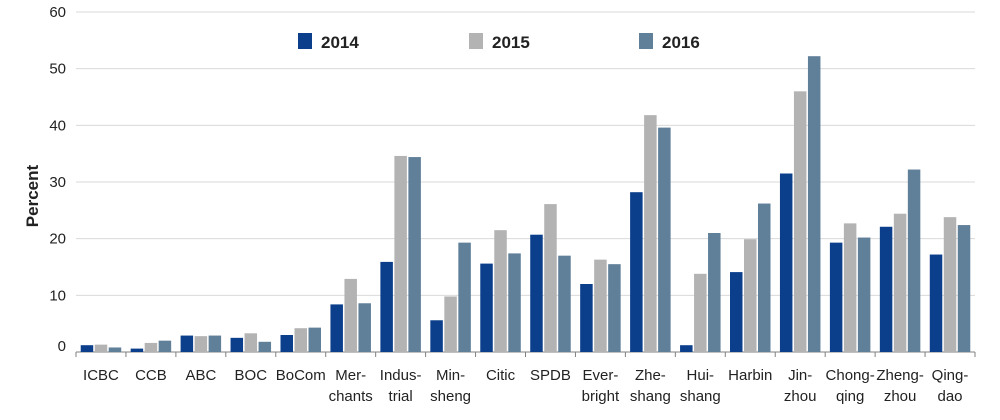 The width and height of the screenshot is (1000, 420). Describe the element at coordinates (450, 375) in the screenshot. I see `x-category-label: Min-` at that location.